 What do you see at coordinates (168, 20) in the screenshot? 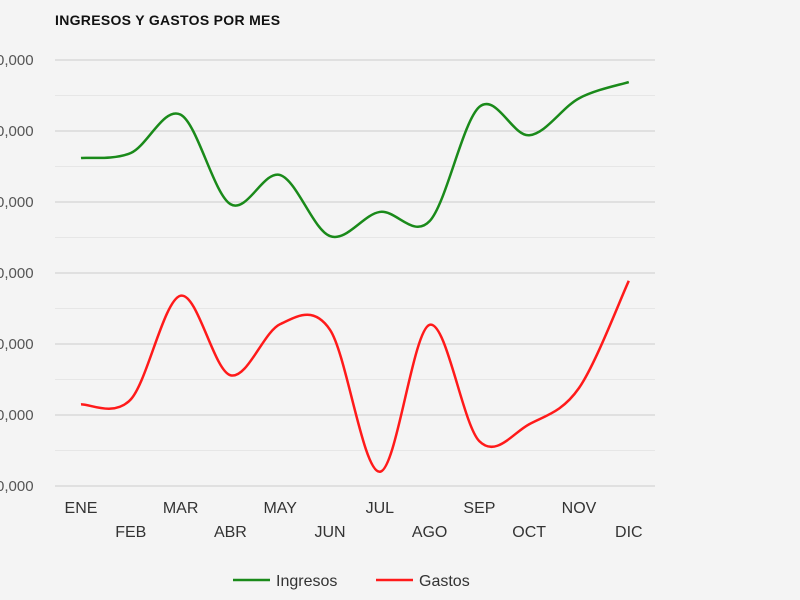
I see `chart-title: INGRESOS Y GASTOS POR MES` at bounding box center [168, 20].